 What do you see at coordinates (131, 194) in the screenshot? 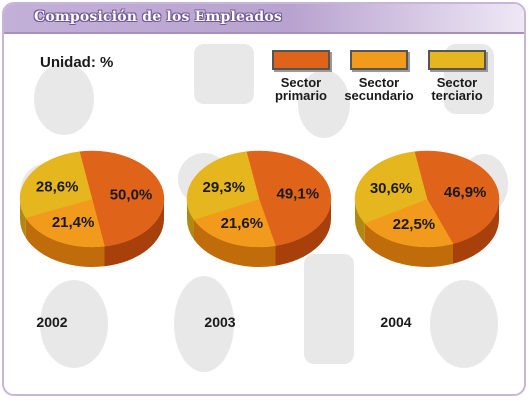
I see `pie-label-primario: 50,0%` at bounding box center [131, 194].